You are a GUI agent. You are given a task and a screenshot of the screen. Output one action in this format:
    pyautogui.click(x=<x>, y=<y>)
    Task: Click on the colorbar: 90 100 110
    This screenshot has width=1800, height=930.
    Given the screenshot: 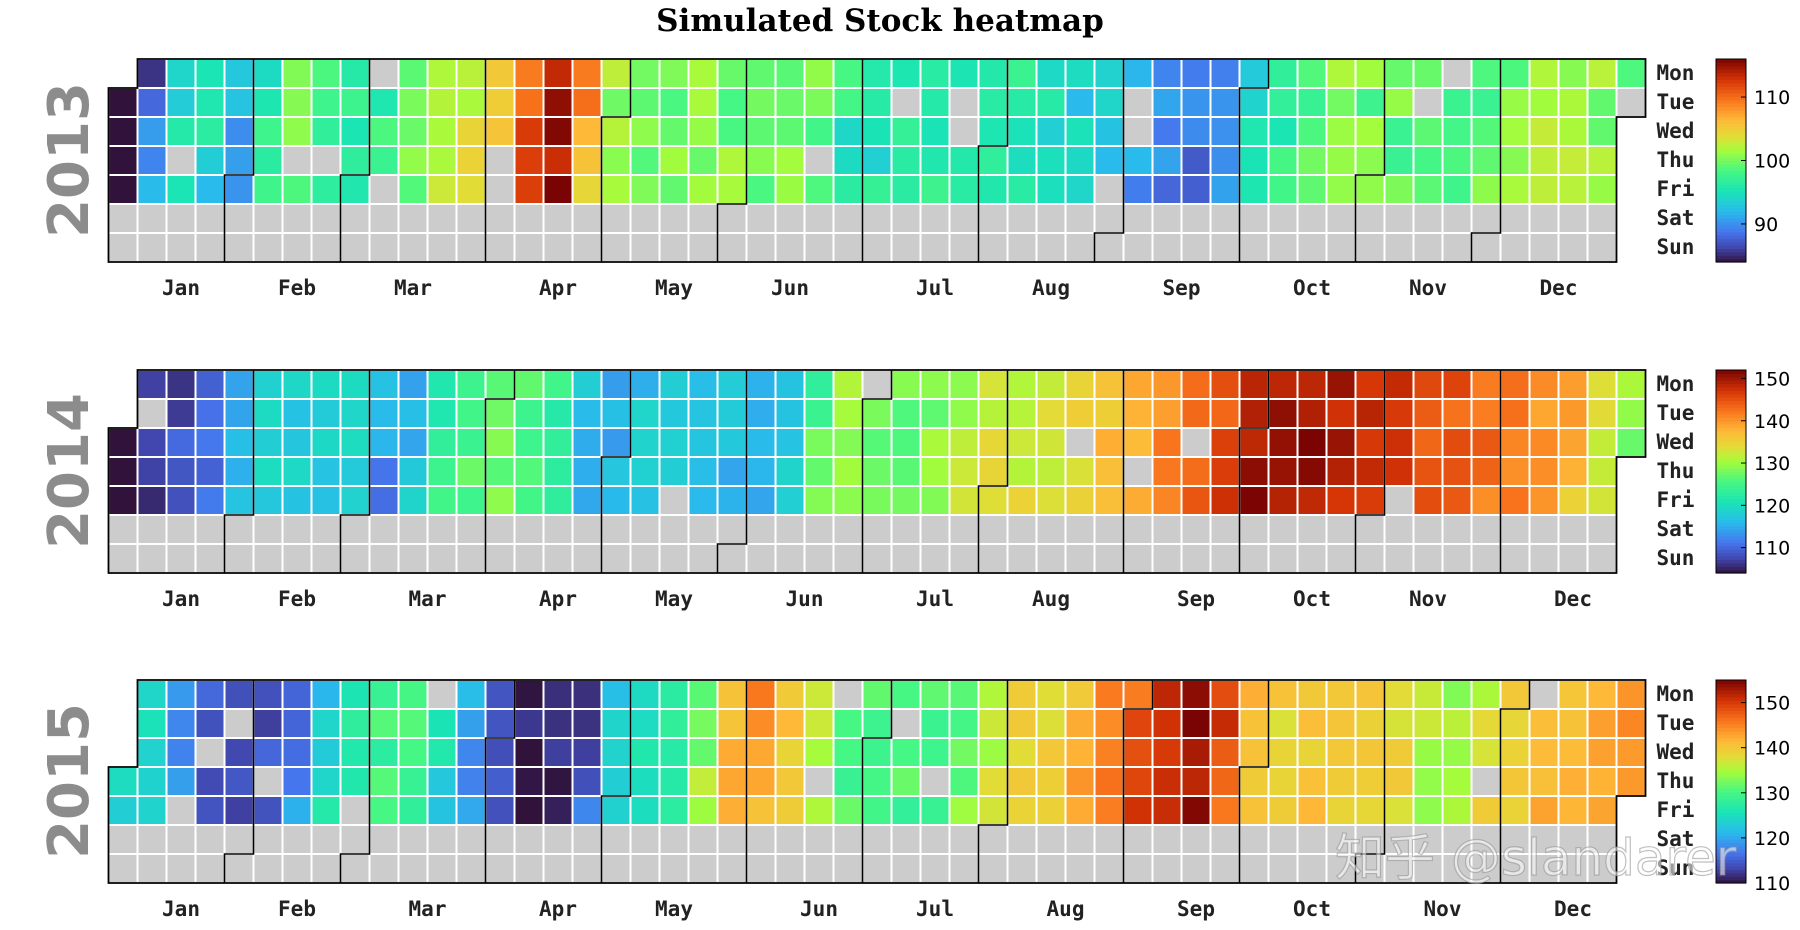 What is the action you would take?
    pyautogui.click(x=1752, y=160)
    